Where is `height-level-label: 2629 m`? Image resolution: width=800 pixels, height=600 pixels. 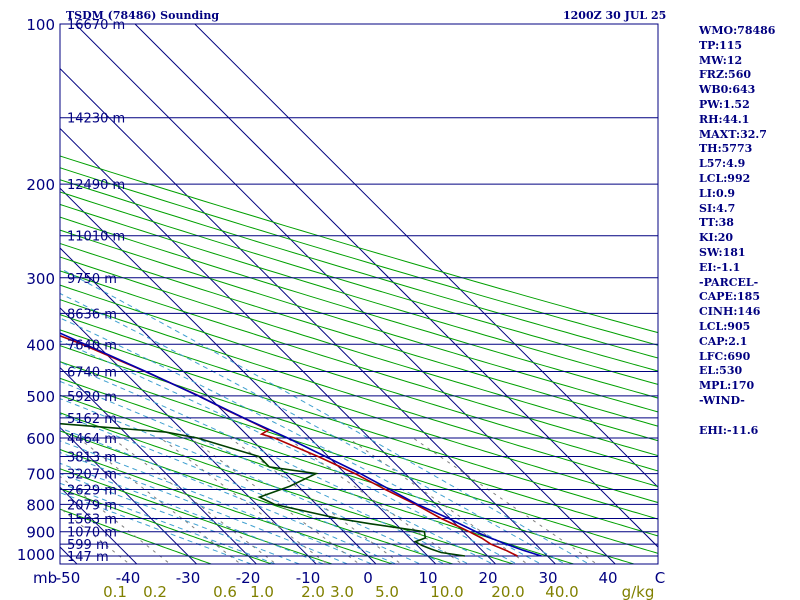 height-level-label: 2629 m is located at coordinates (92, 491).